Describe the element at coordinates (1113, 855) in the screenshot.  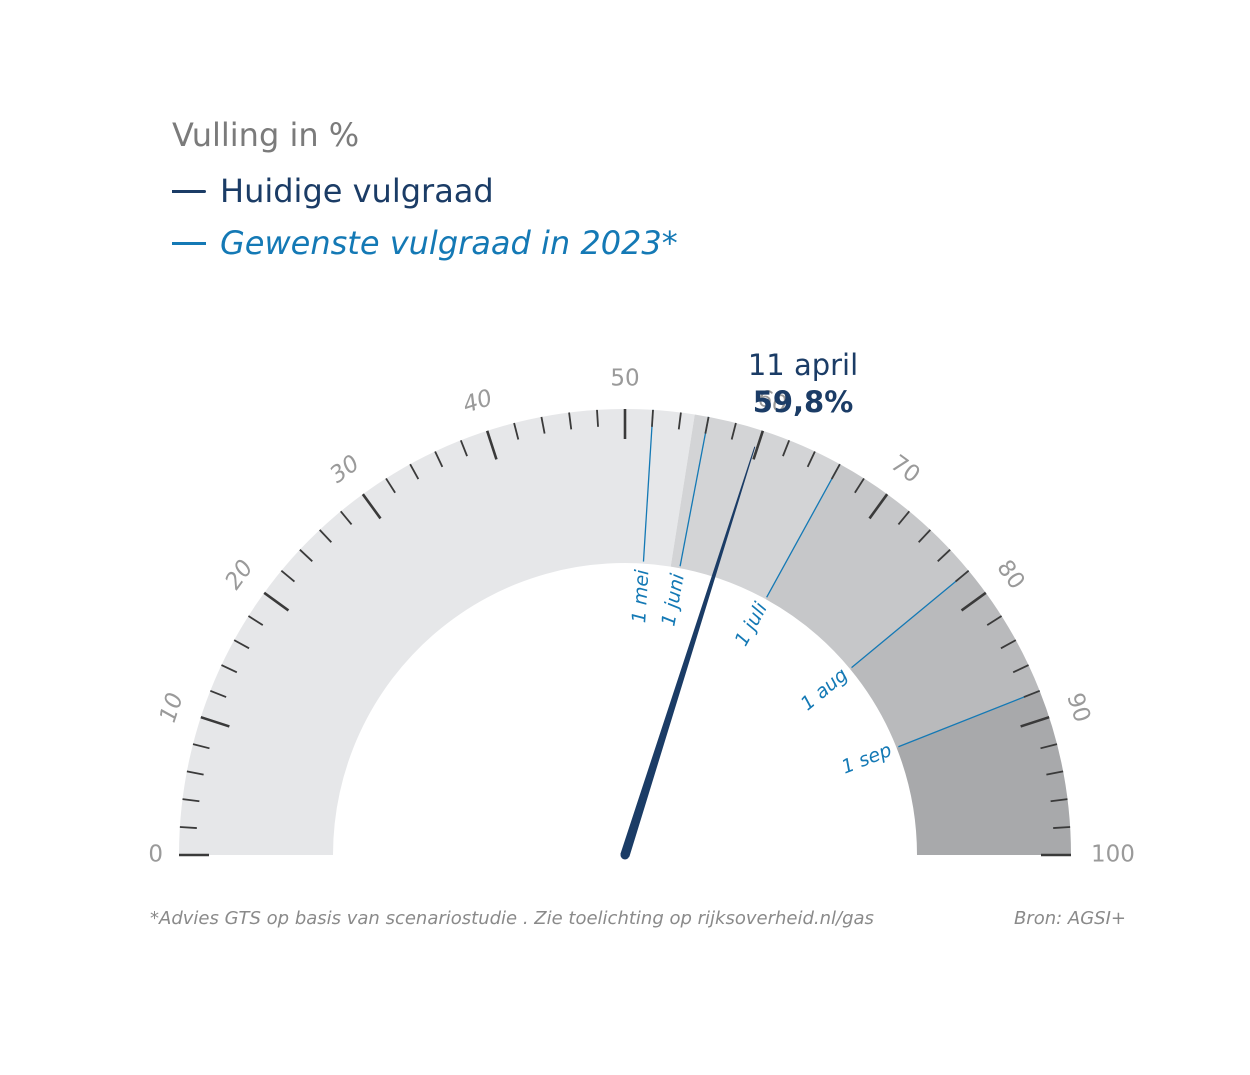
I see `scale-label: 100` at that location.